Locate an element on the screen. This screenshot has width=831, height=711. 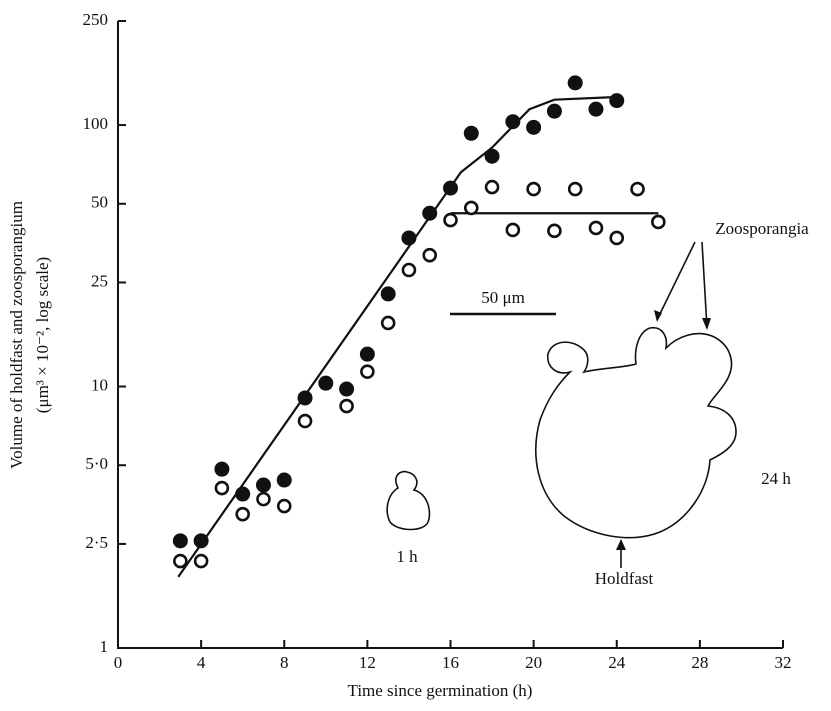
y-tick-label: 2·5 is located at coordinates (96, 542).